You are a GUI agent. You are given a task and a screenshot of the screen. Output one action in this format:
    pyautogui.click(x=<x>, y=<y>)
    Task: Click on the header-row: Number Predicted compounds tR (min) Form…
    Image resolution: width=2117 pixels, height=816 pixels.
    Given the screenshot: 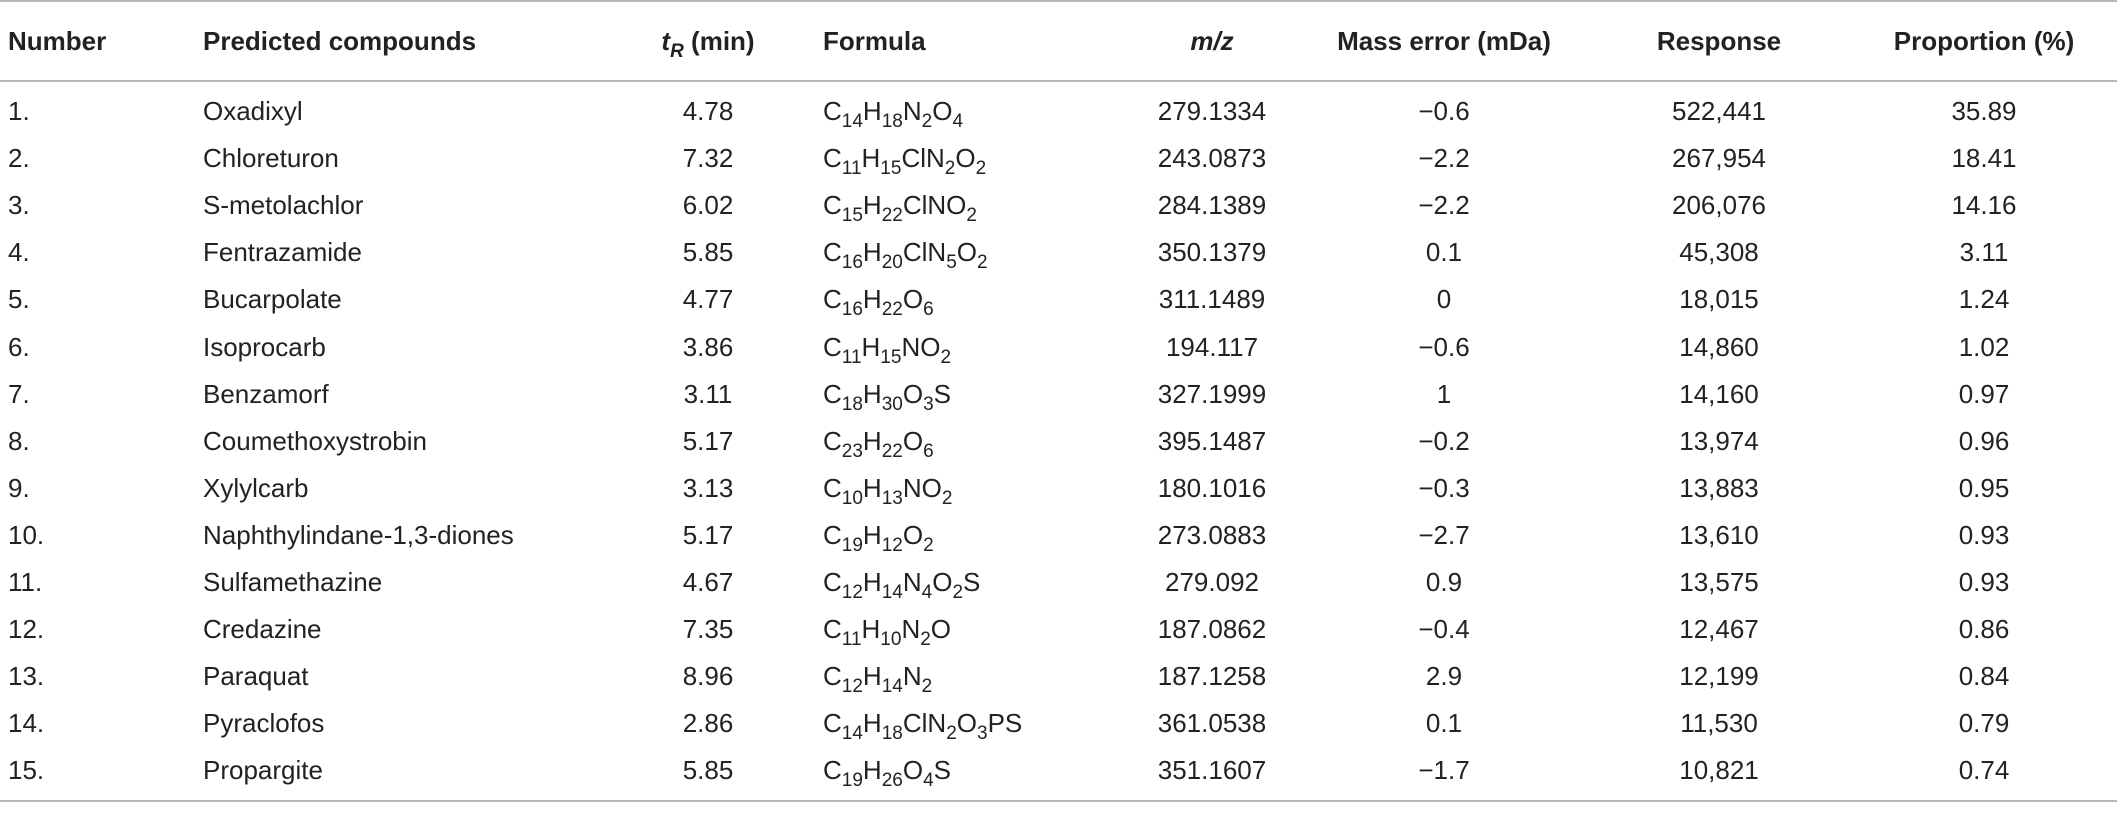 What is the action you would take?
    pyautogui.click(x=1058, y=41)
    